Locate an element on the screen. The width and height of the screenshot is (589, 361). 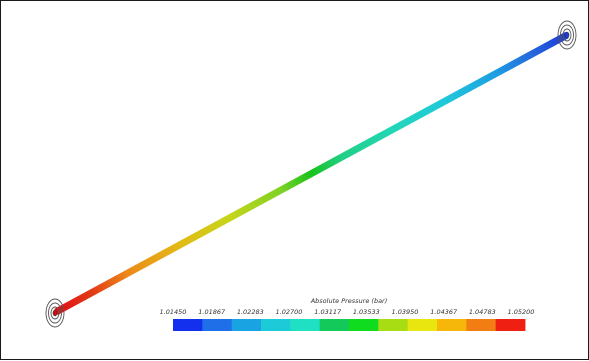
legend-tick-label: 1.03950 is located at coordinates (405, 312).